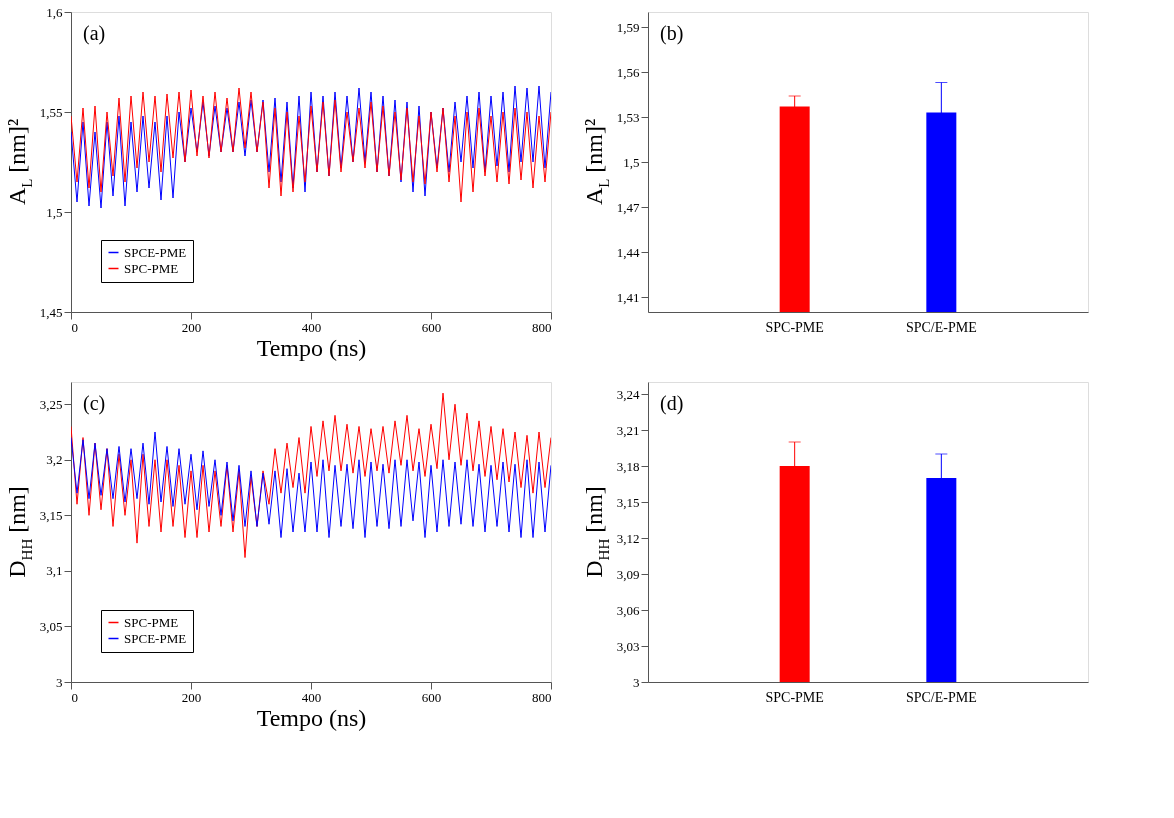 Image resolution: width=1174 pixels, height=818 pixels. What do you see at coordinates (628, 394) in the screenshot?
I see `y-tick-label: 3,24` at bounding box center [628, 394].